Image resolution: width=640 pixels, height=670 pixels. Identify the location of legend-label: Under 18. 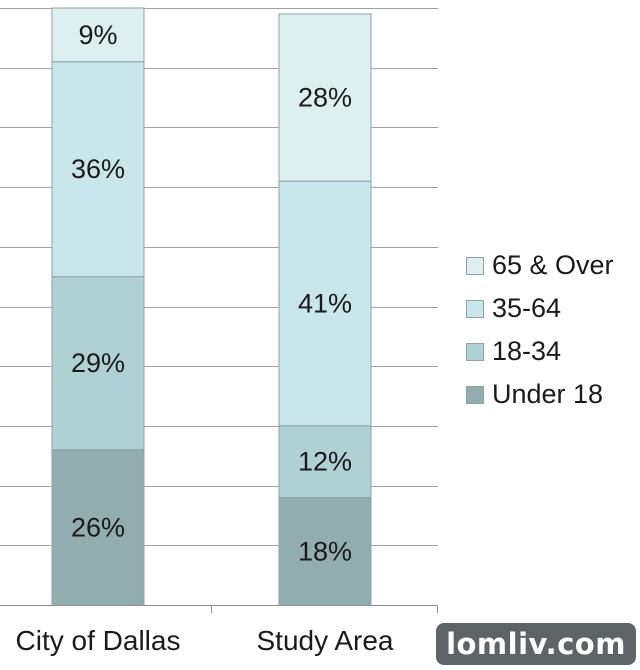
(548, 394).